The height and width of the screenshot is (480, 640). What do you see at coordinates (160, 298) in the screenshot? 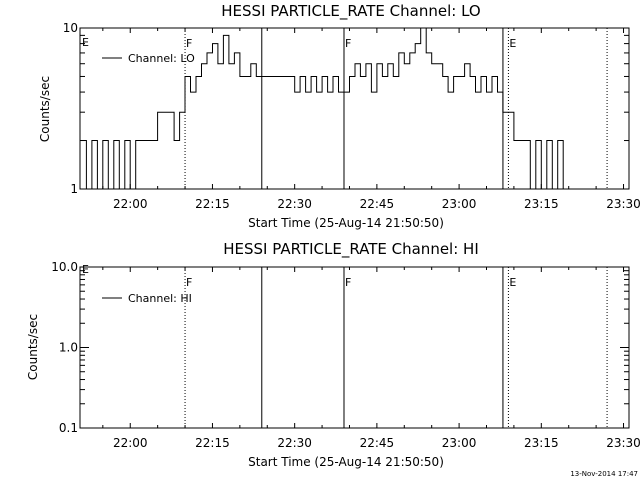
I see `legend-label-hi: Channel: HI` at bounding box center [160, 298].